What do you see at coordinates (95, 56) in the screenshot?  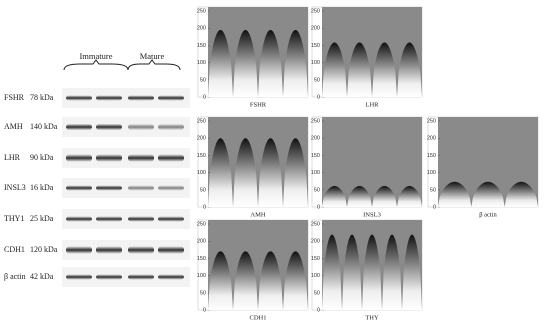 I see `group-label: Immature` at bounding box center [95, 56].